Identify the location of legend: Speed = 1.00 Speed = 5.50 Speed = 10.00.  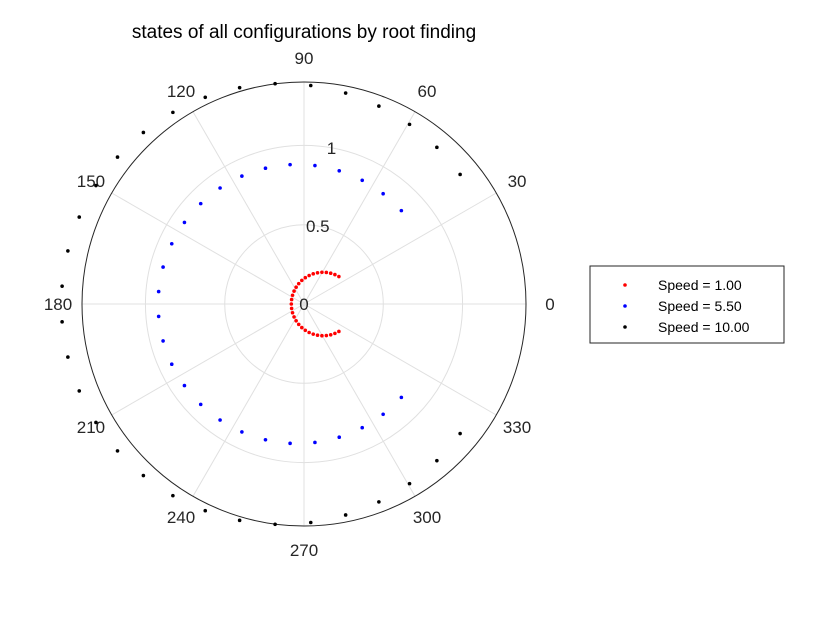
(687, 304).